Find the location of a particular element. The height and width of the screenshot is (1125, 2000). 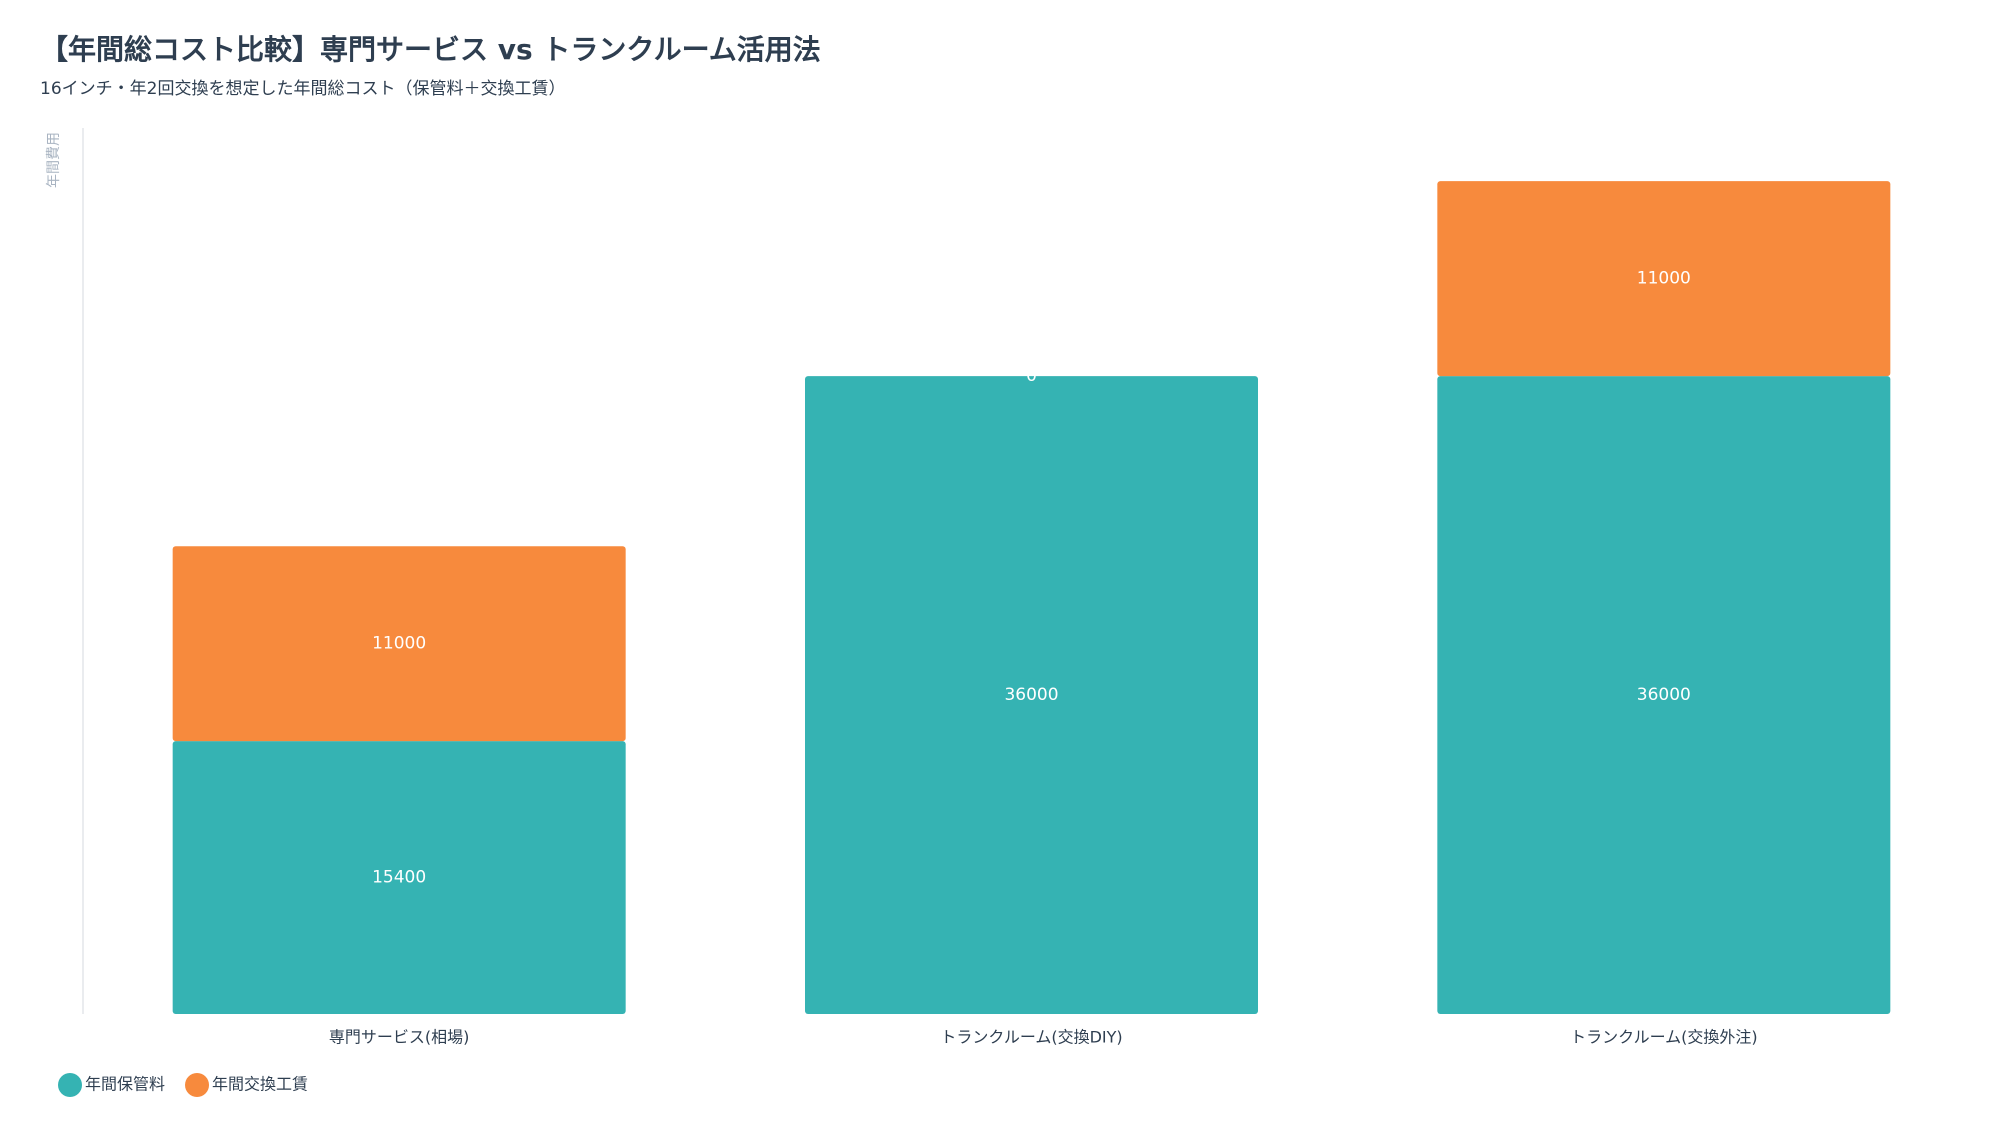

chart-subtitle: 16インチ・年2回交換を想定した年間総コスト（保管料＋交換工賃） is located at coordinates (302, 89).